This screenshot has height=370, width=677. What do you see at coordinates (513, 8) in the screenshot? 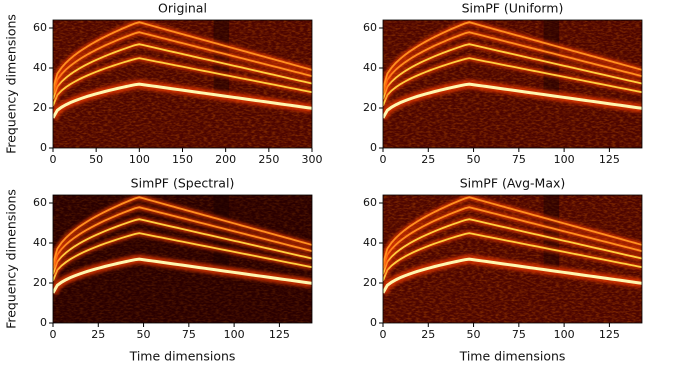
I see `title: SimPF (Uniform)` at bounding box center [513, 8].